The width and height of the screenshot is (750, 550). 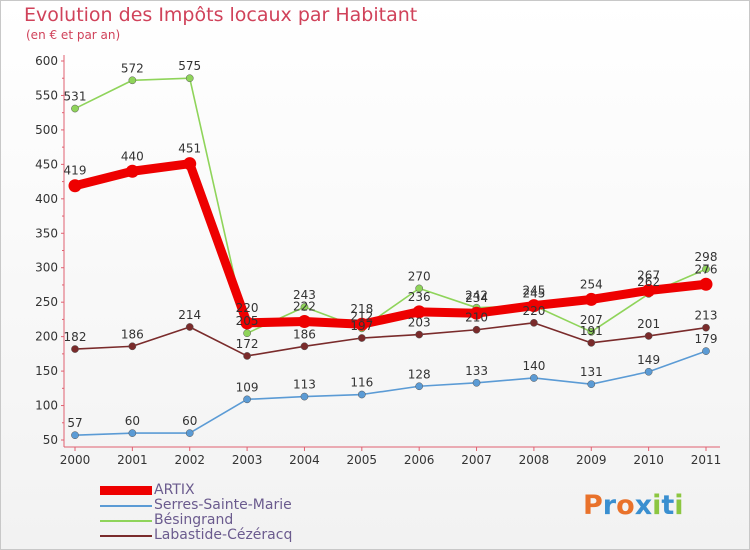 I want to click on data-label-besingrand: 205, so click(x=247, y=321).